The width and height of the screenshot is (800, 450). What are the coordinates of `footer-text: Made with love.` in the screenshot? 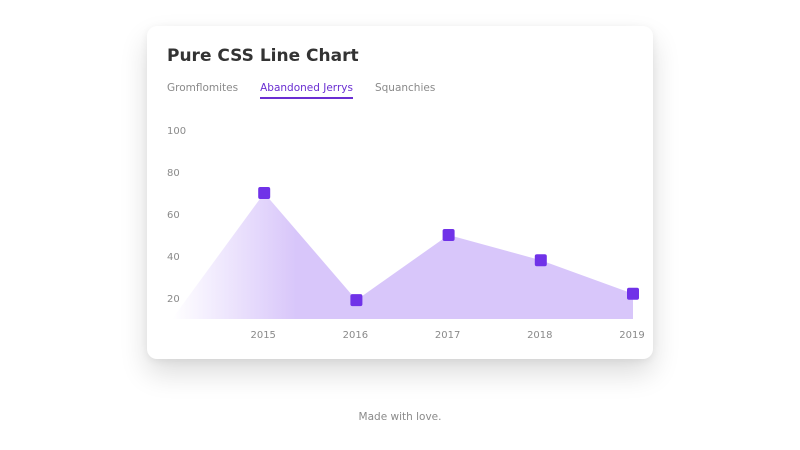 It's located at (400, 417).